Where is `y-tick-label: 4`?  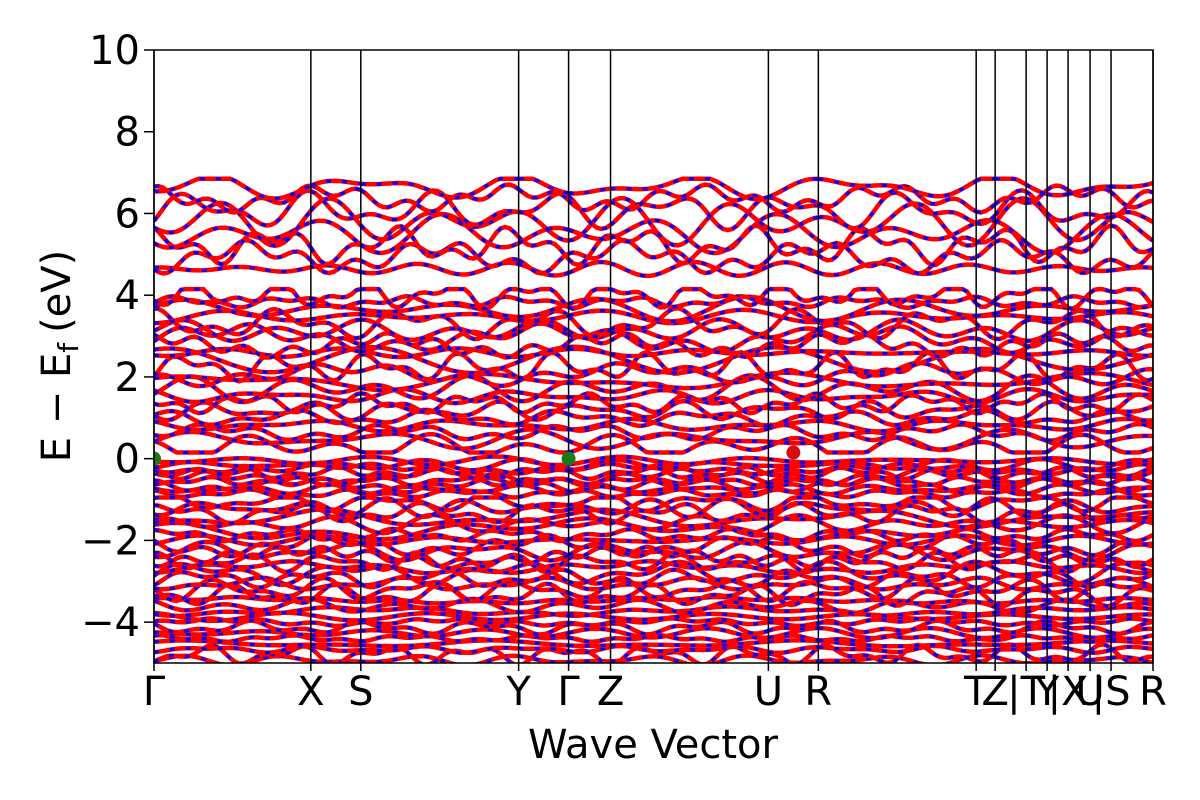
y-tick-label: 4 is located at coordinates (127, 296).